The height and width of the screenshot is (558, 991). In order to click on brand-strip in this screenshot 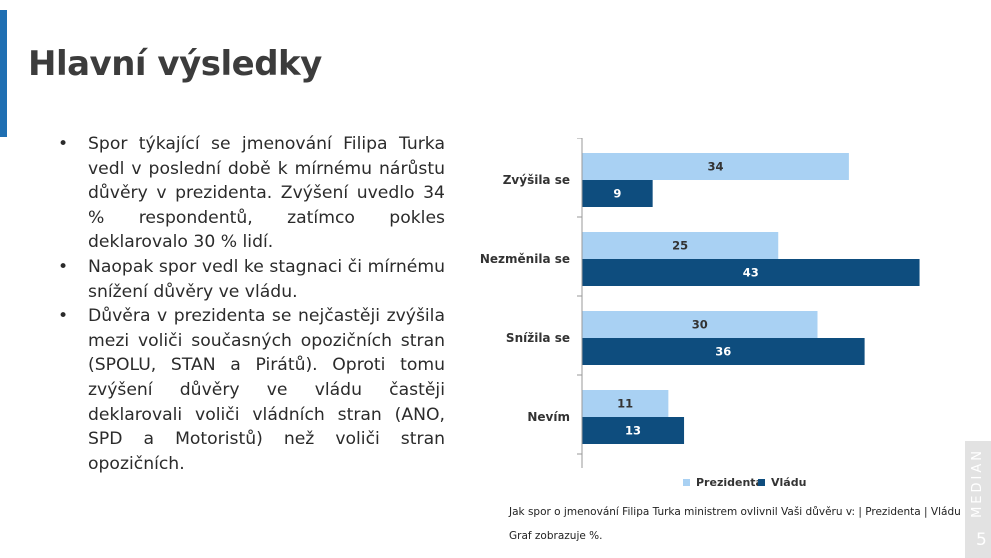, I will do `click(978, 499)`.